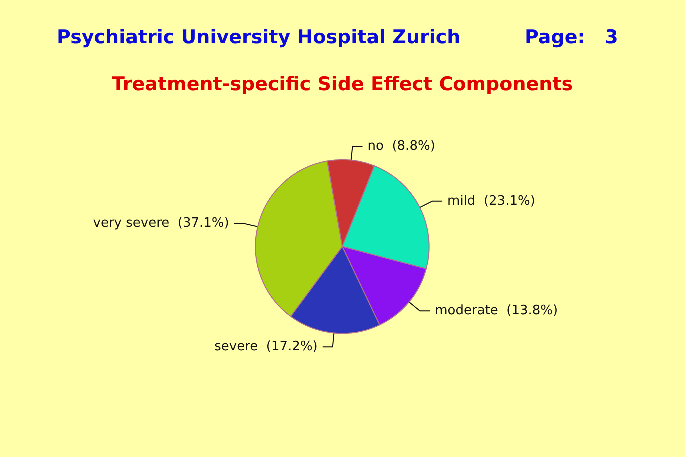 The height and width of the screenshot is (457, 685). I want to click on slice-label: no (8.8%), so click(402, 146).